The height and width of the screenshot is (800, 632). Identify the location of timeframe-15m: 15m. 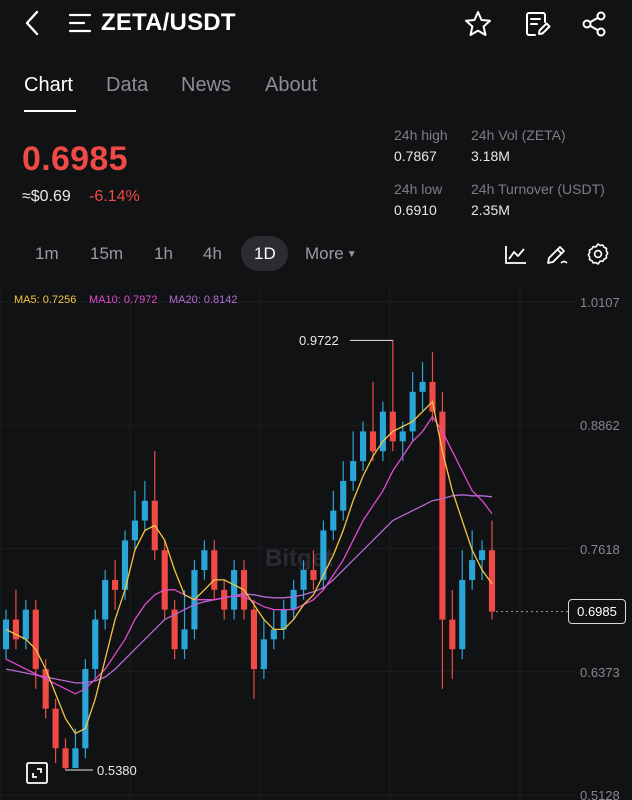
(107, 253).